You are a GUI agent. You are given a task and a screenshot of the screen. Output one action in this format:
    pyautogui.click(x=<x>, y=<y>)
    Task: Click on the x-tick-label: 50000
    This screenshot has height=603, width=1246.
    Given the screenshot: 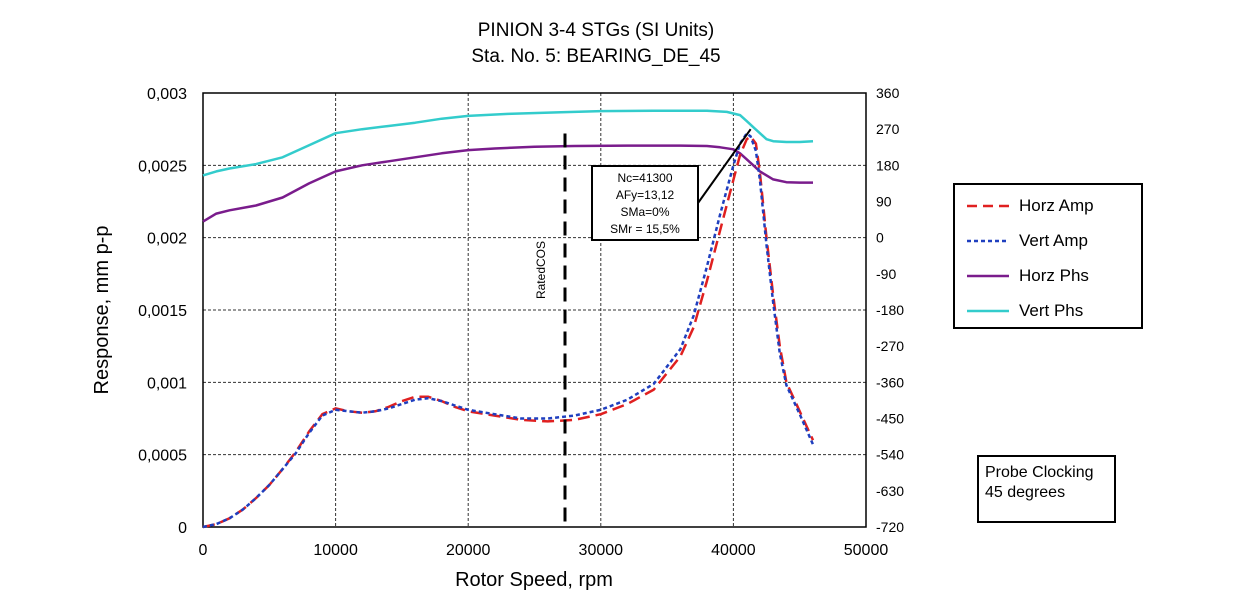 What is the action you would take?
    pyautogui.click(x=866, y=550)
    